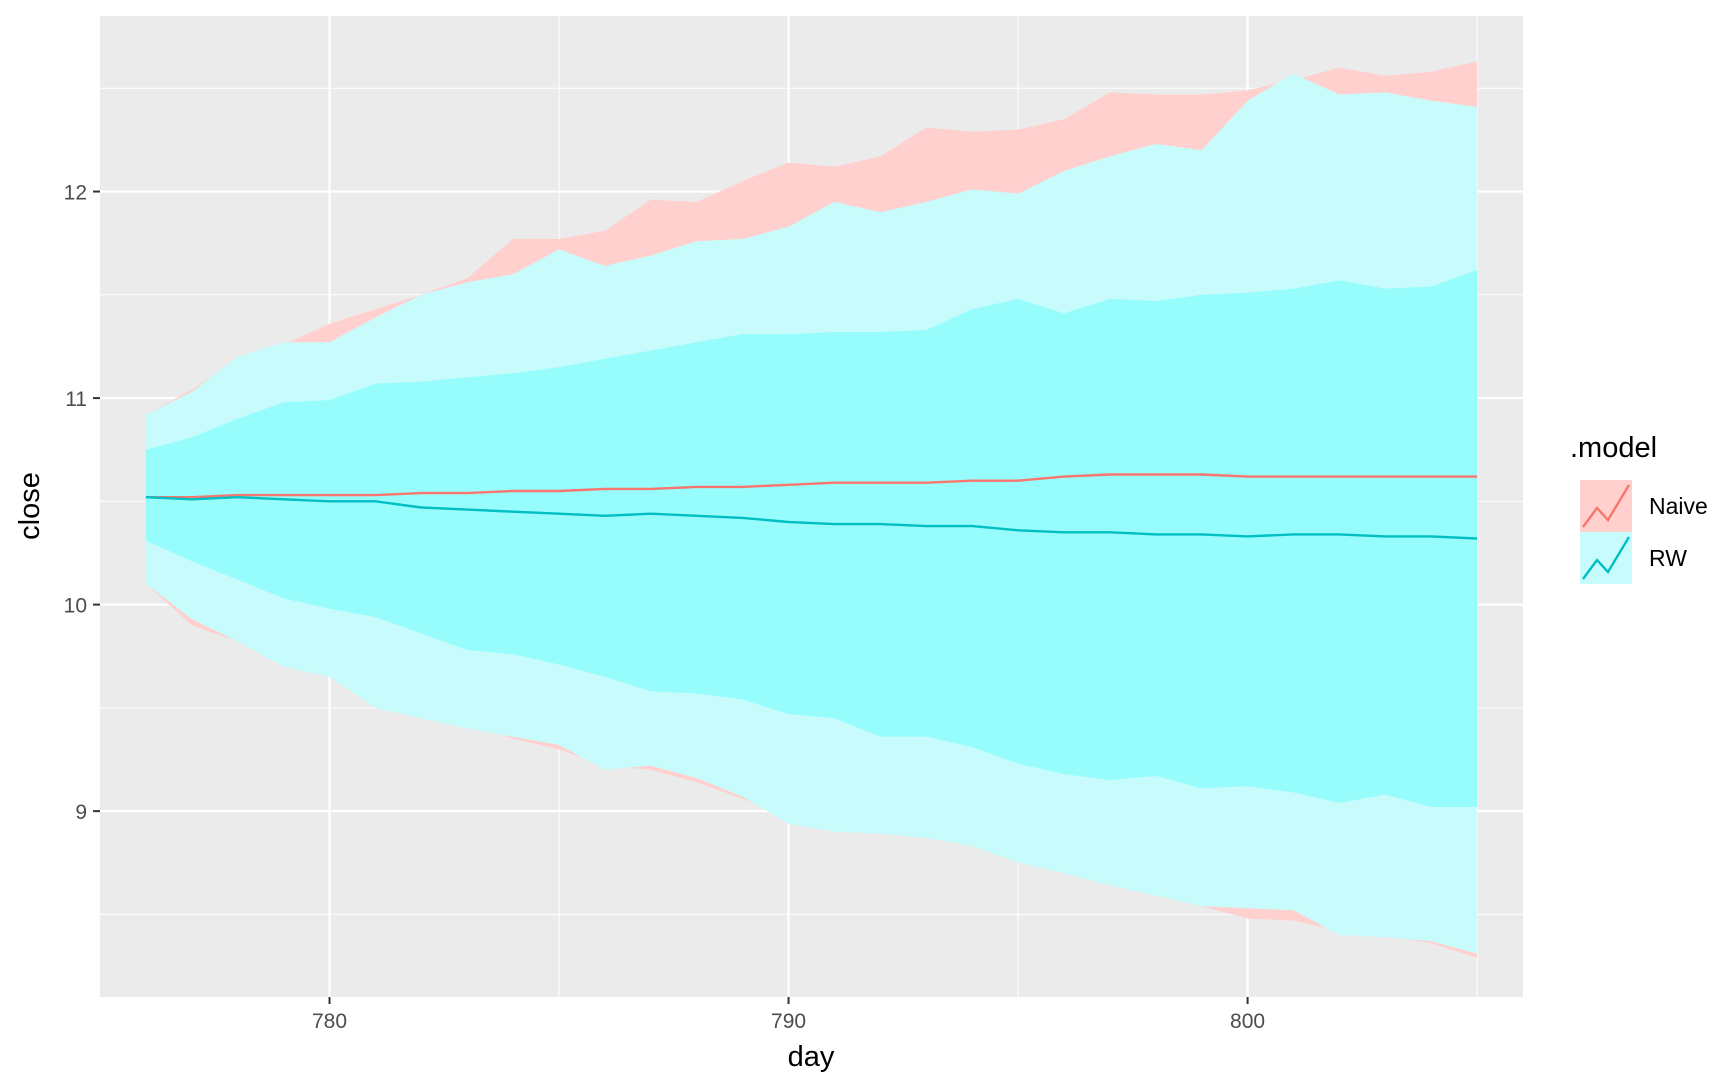 The width and height of the screenshot is (1728, 1080). I want to click on legend-key-rw, so click(1606, 558).